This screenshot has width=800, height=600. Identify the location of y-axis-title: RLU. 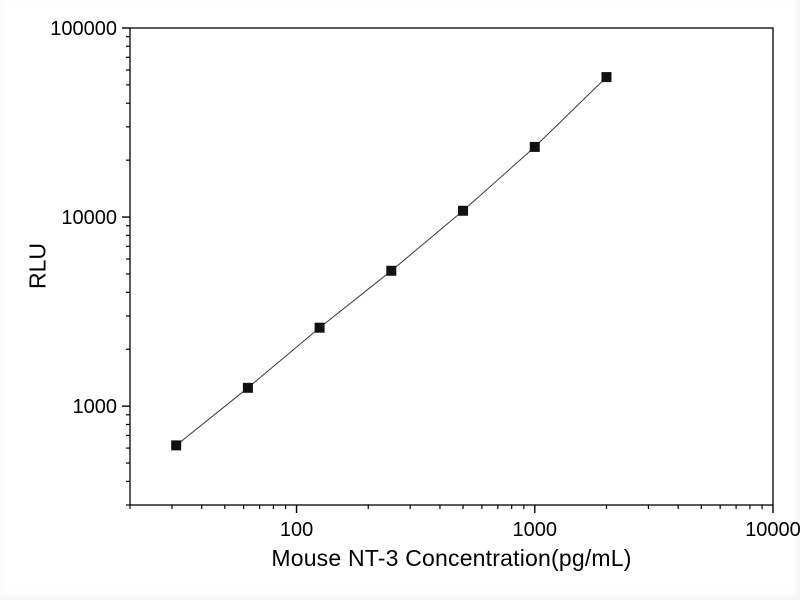
(37, 266).